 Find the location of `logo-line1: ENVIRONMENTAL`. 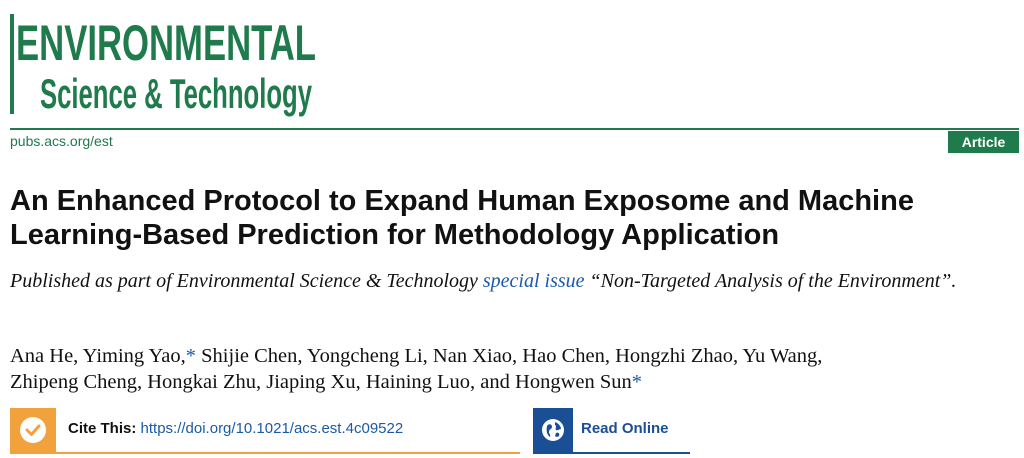

logo-line1: ENVIRONMENTAL is located at coordinates (166, 43).